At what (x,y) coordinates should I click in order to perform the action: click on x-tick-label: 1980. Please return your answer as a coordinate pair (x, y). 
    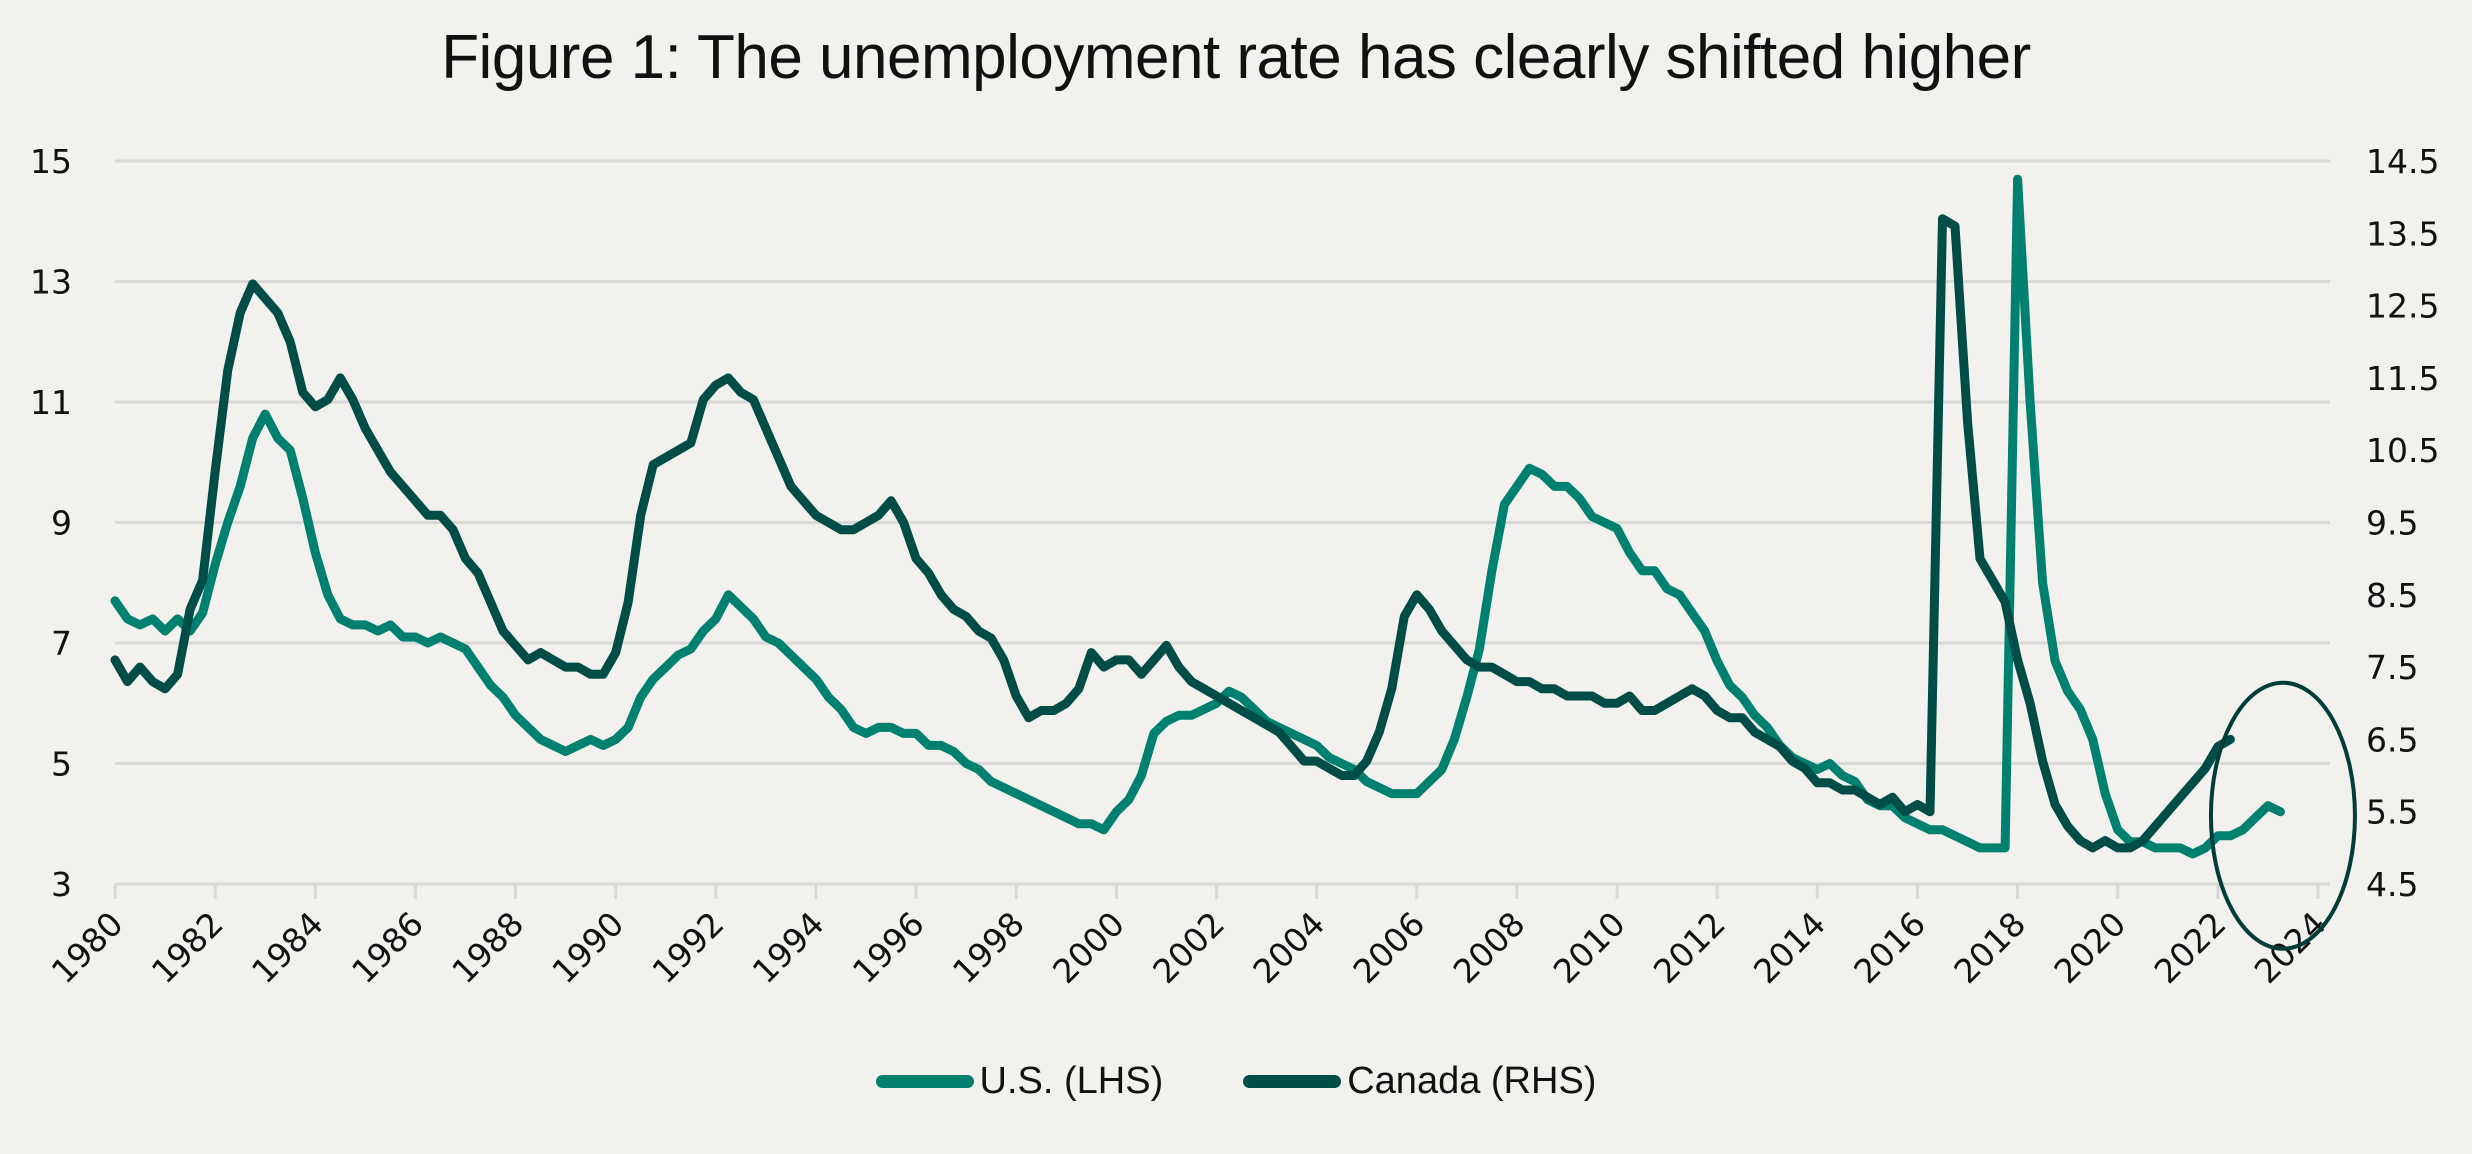
    Looking at the image, I should click on (87, 947).